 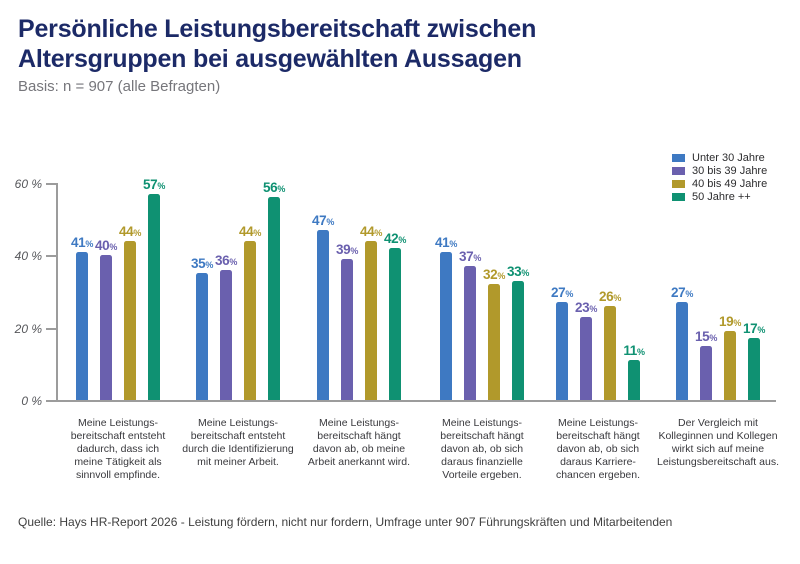 I want to click on legend-item-3: 40 bis 49 Jahre, so click(x=719, y=183).